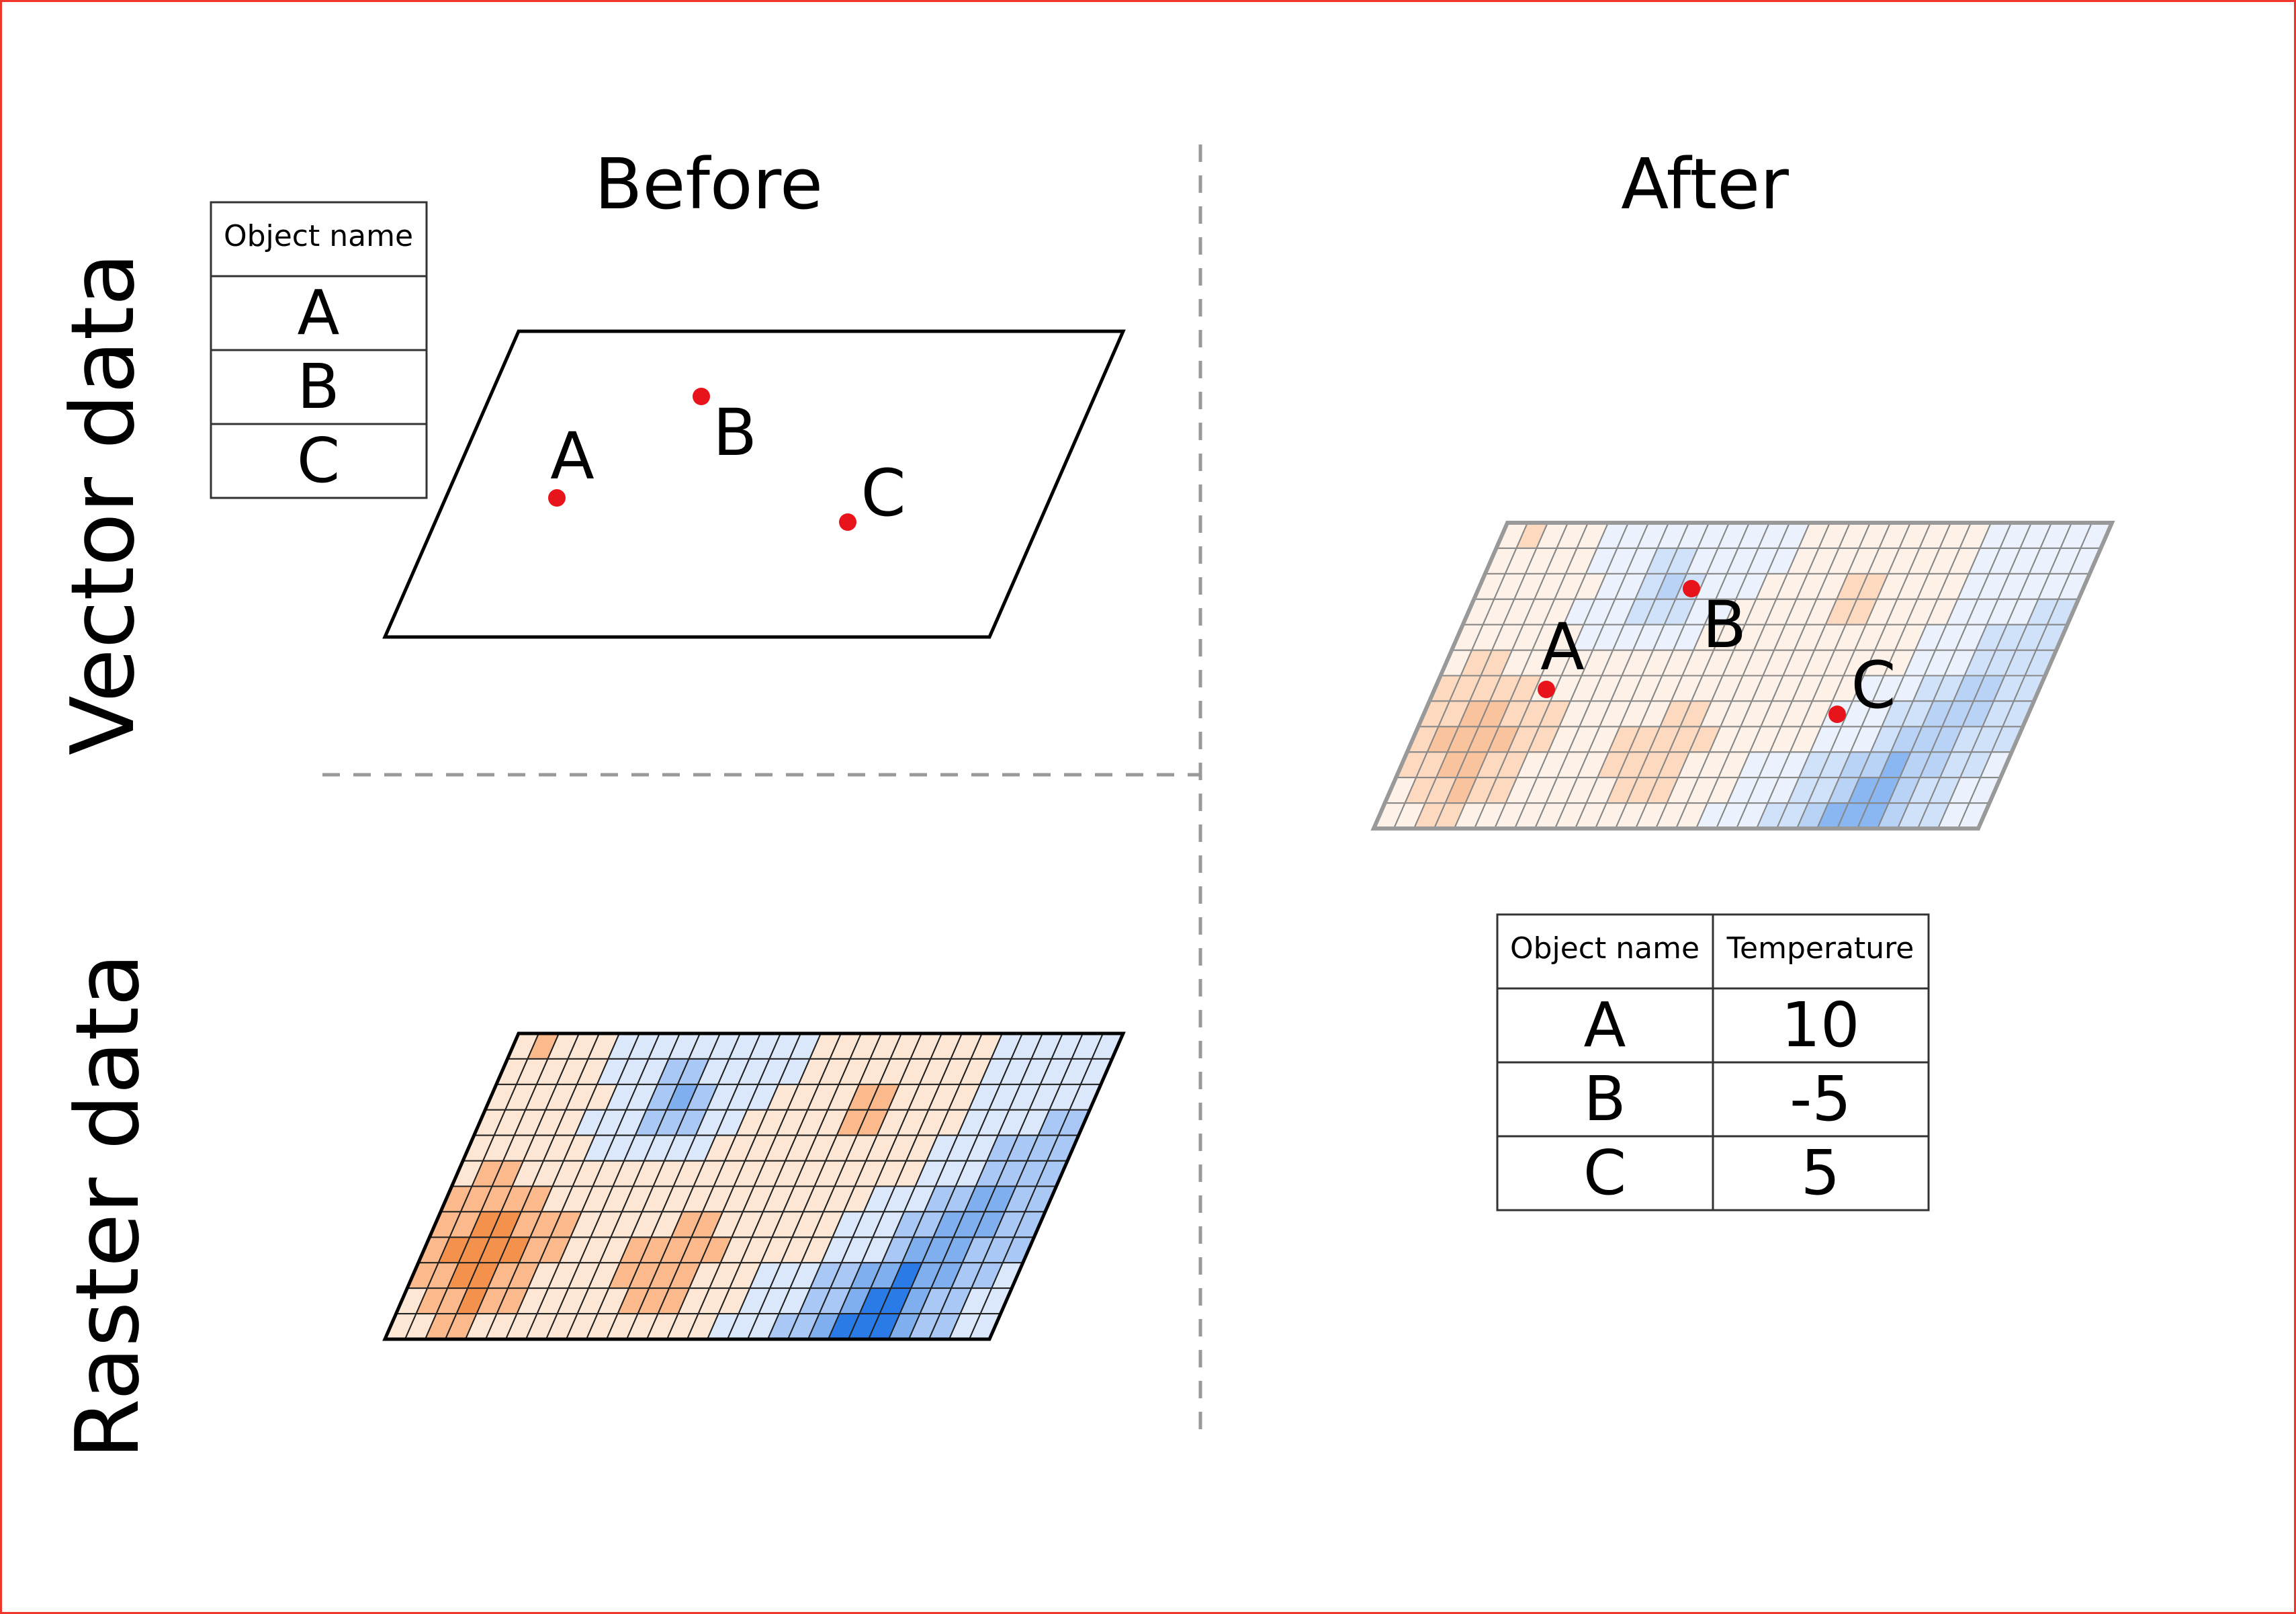 Image resolution: width=2296 pixels, height=1614 pixels. What do you see at coordinates (1837, 714) in the screenshot?
I see `after-point-c-marker` at bounding box center [1837, 714].